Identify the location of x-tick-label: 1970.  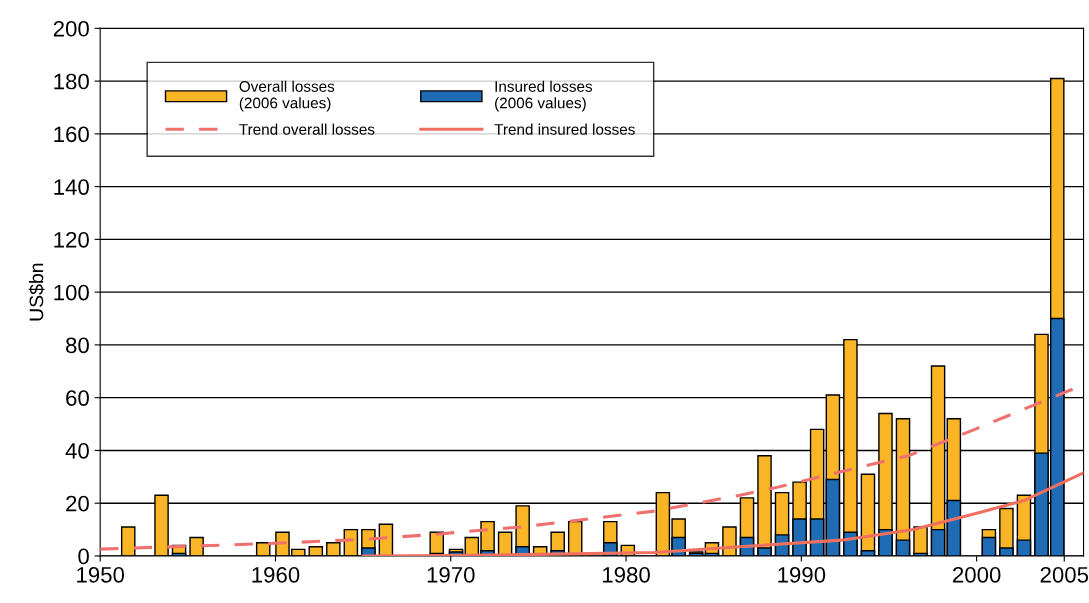
(451, 574).